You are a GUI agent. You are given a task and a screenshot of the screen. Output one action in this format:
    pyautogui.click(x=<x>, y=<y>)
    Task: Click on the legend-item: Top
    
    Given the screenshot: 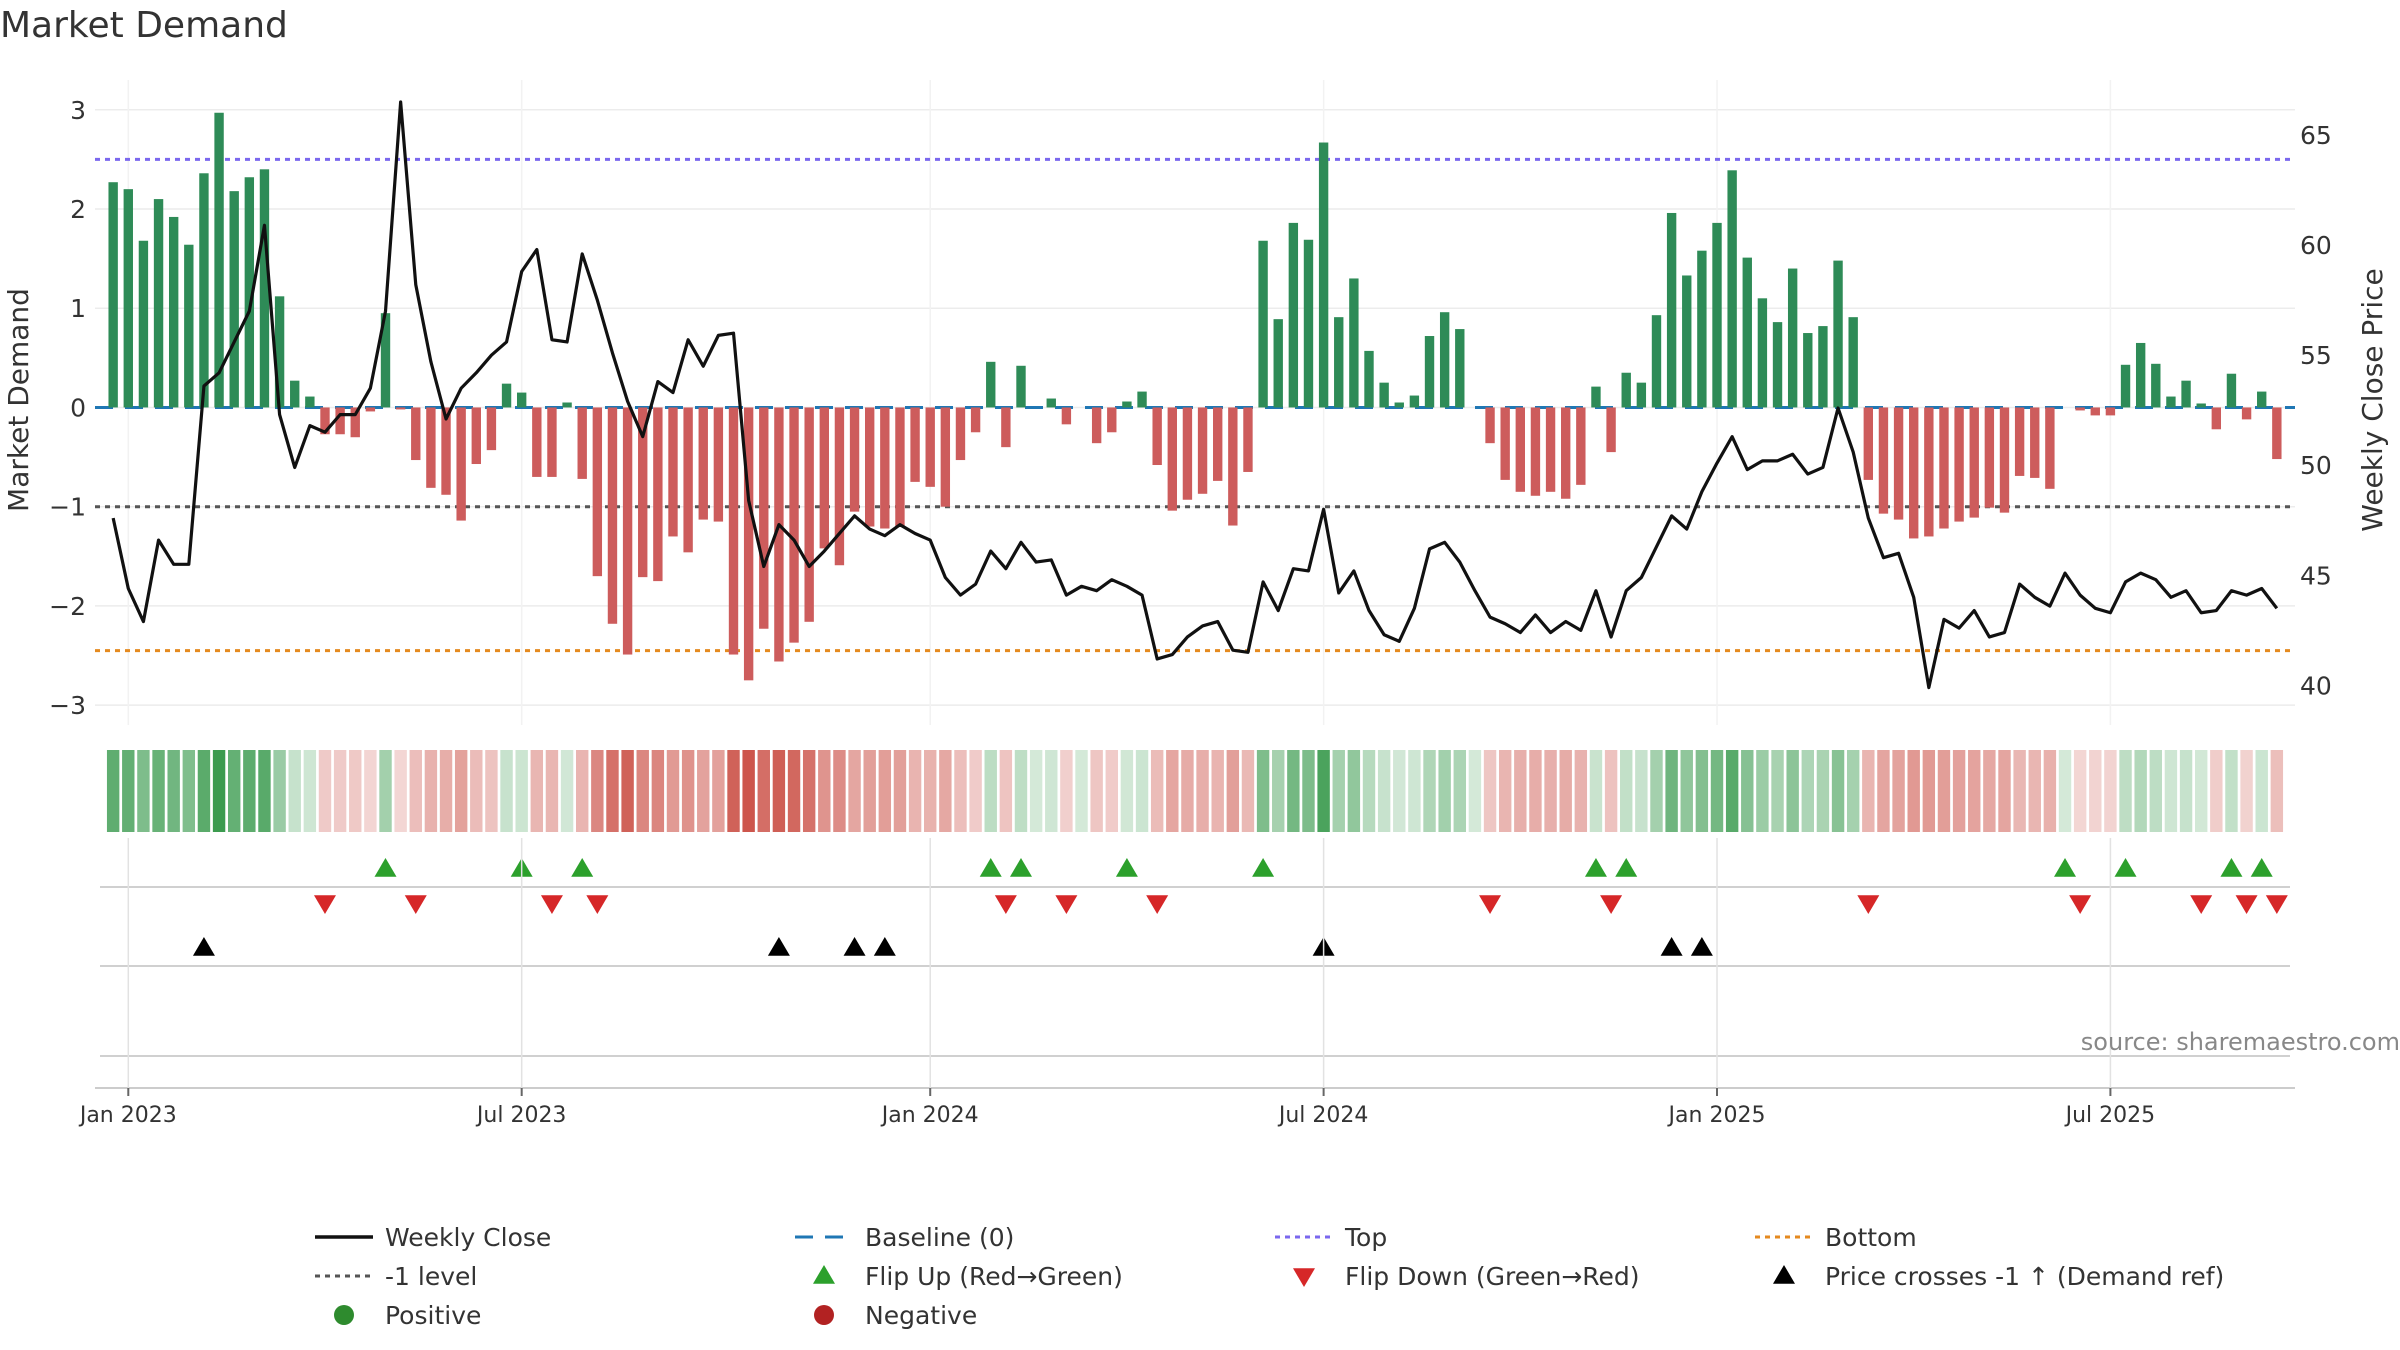 What is the action you would take?
    pyautogui.click(x=1331, y=1237)
    